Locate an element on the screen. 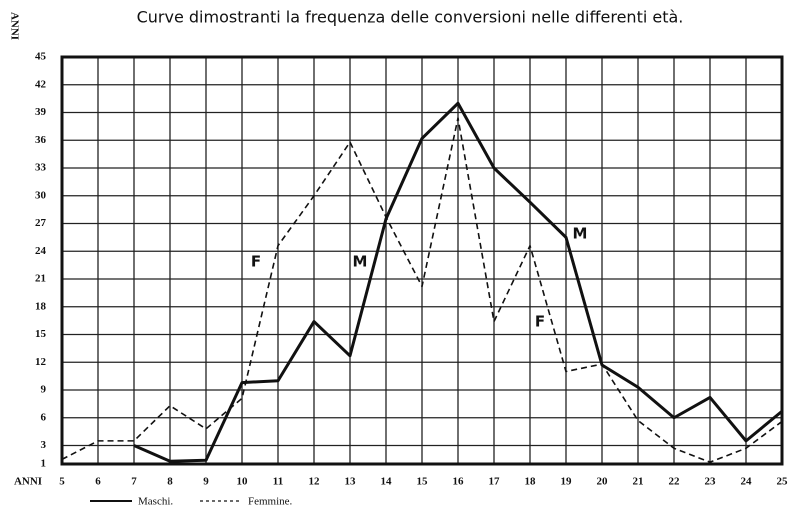 This screenshot has height=513, width=800. x-tick-label: 5 is located at coordinates (62, 482).